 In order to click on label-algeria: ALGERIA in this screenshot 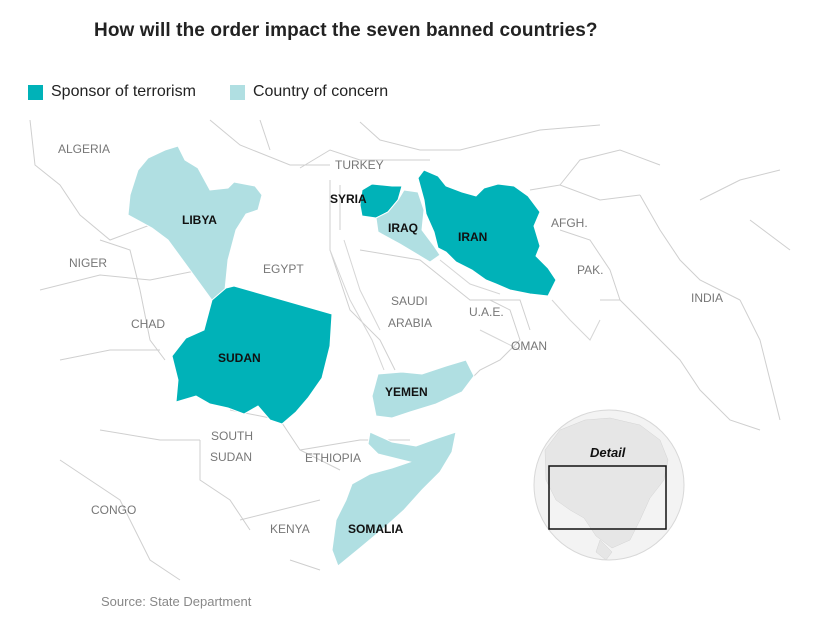, I will do `click(84, 149)`.